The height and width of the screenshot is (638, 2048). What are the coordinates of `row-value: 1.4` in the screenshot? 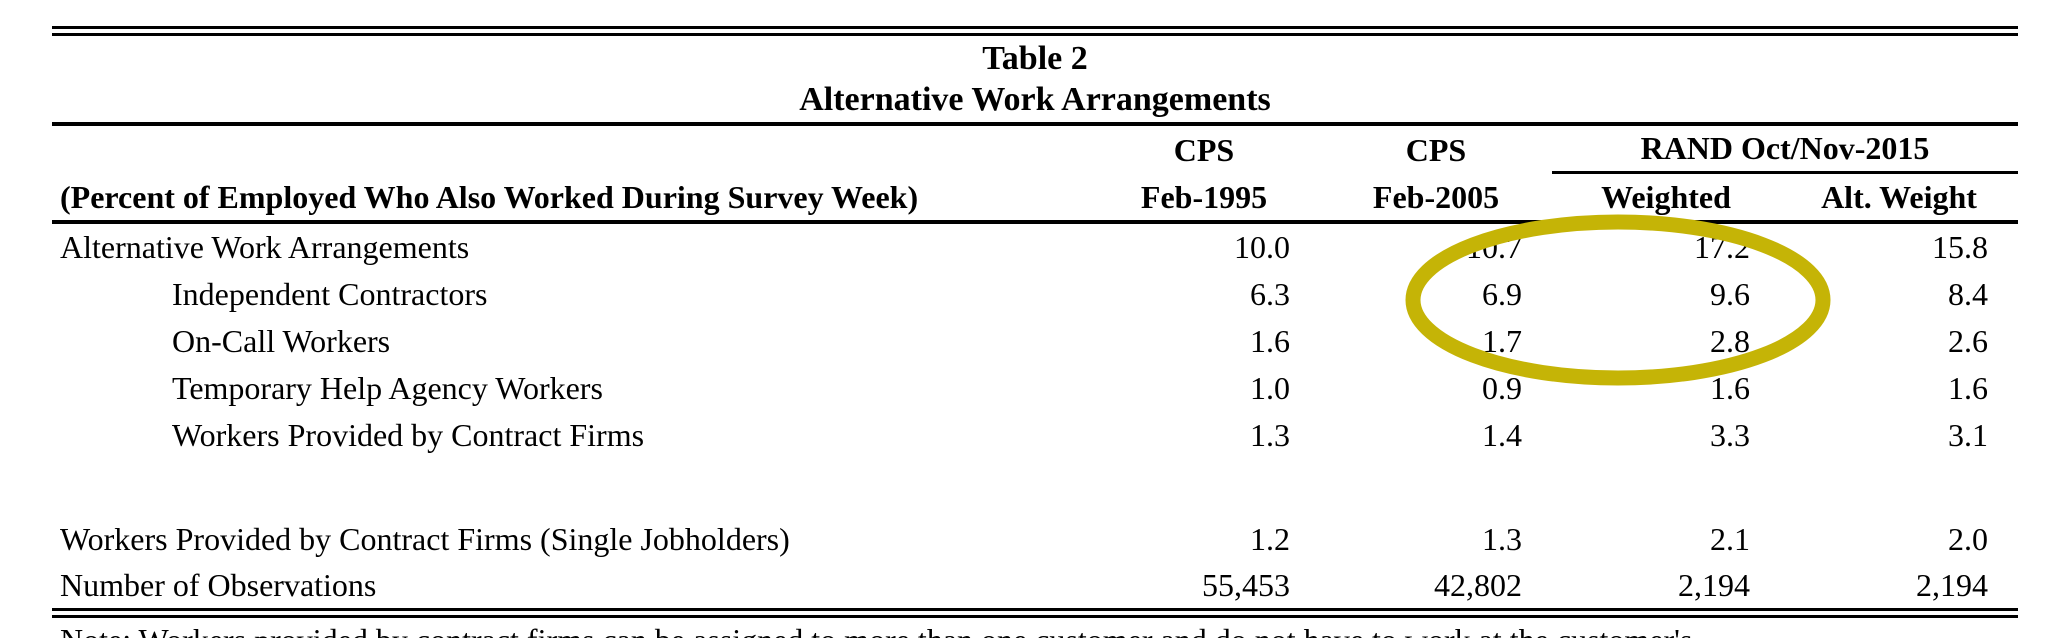 It's located at (1502, 435).